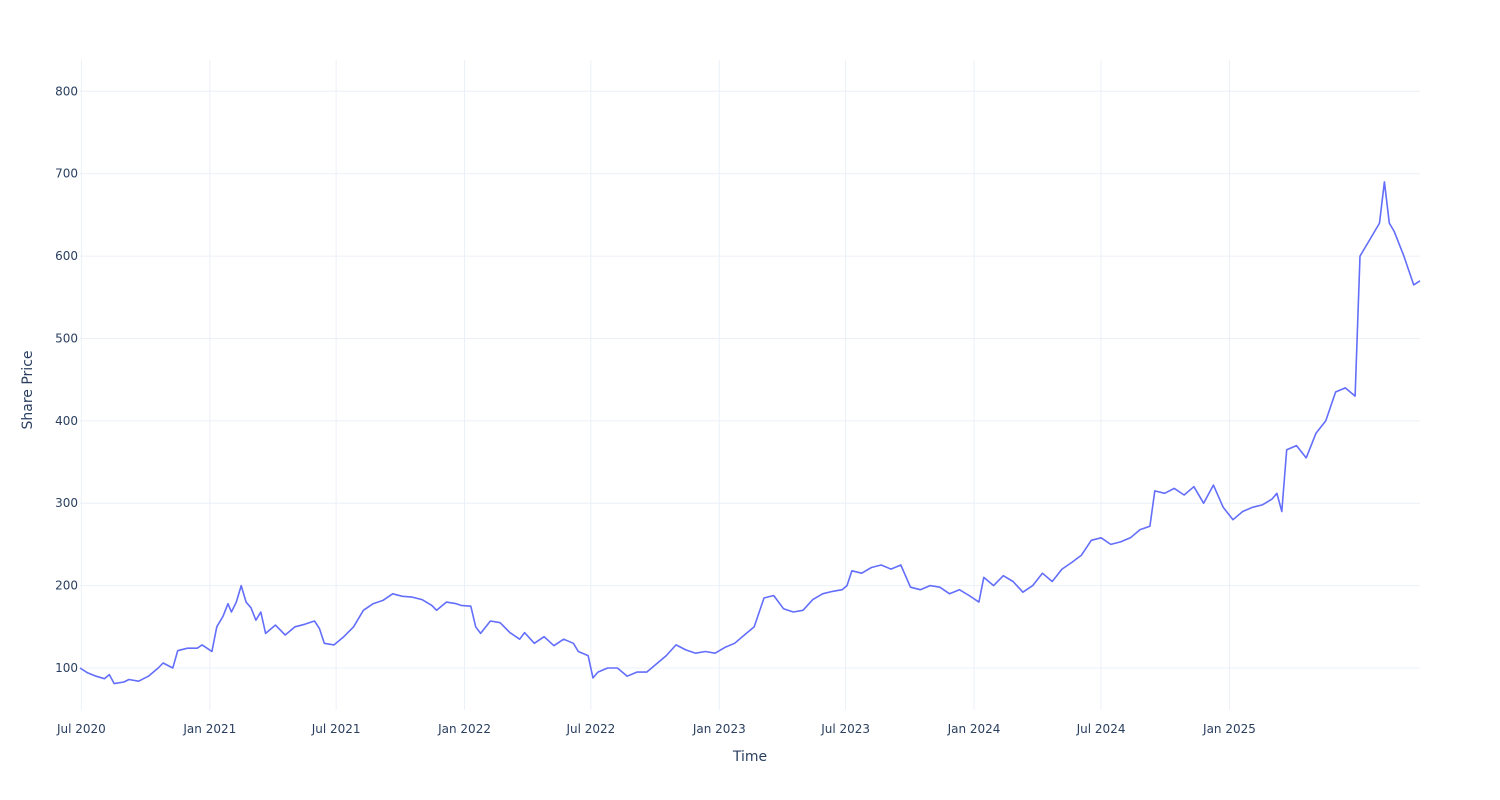 This screenshot has height=800, width=1500. I want to click on x-tick-label: Jul 2024, so click(1101, 729).